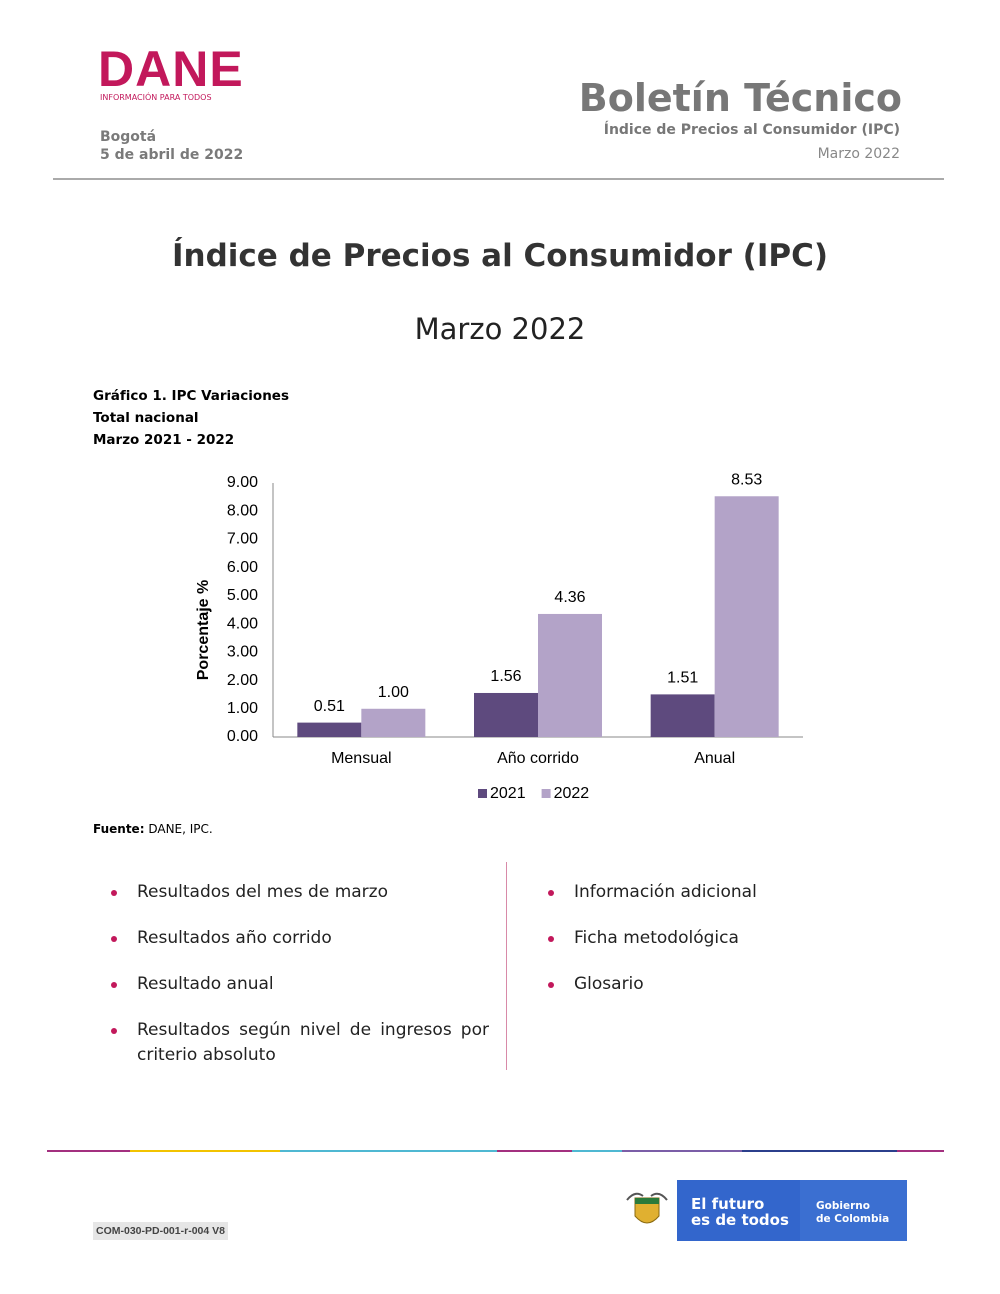 The height and width of the screenshot is (1294, 1000). Describe the element at coordinates (242, 539) in the screenshot. I see `y-tick-label: 7.00` at that location.